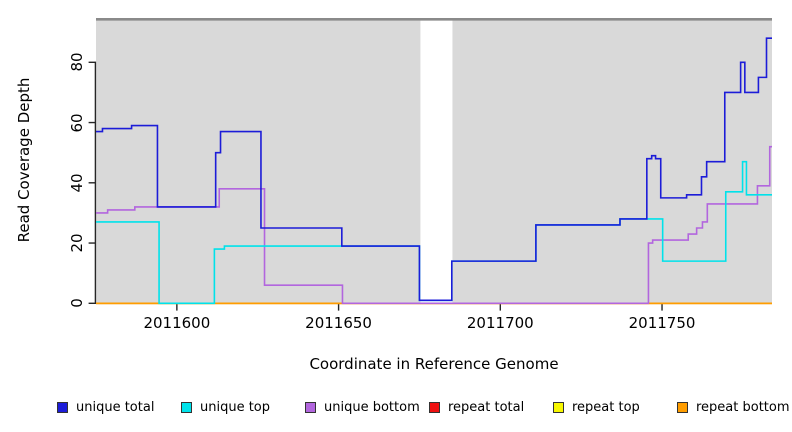  I want to click on x-tick-label: 2011750, so click(662, 323).